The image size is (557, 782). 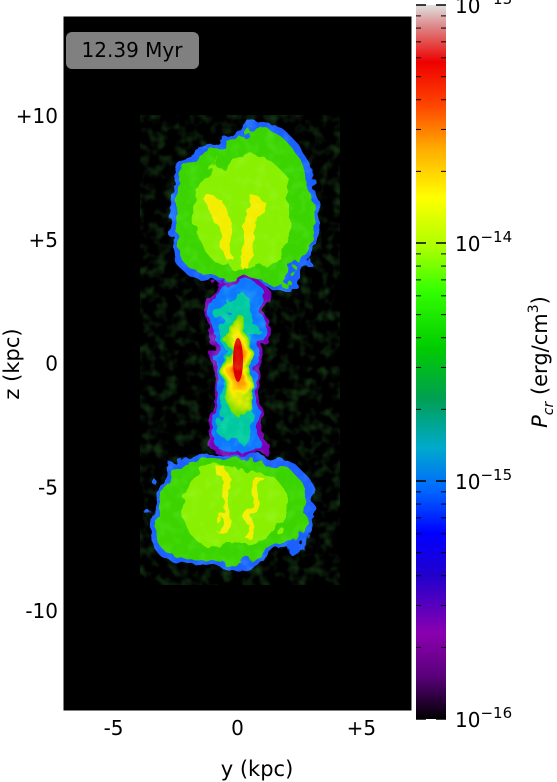 What do you see at coordinates (114, 728) in the screenshot?
I see `x-tick-label: -5` at bounding box center [114, 728].